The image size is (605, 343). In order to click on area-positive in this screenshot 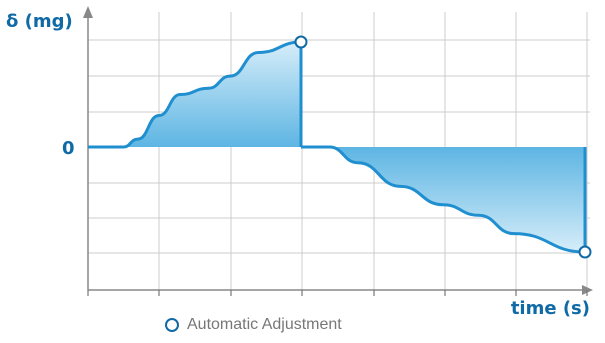, I will do `click(194, 94)`.